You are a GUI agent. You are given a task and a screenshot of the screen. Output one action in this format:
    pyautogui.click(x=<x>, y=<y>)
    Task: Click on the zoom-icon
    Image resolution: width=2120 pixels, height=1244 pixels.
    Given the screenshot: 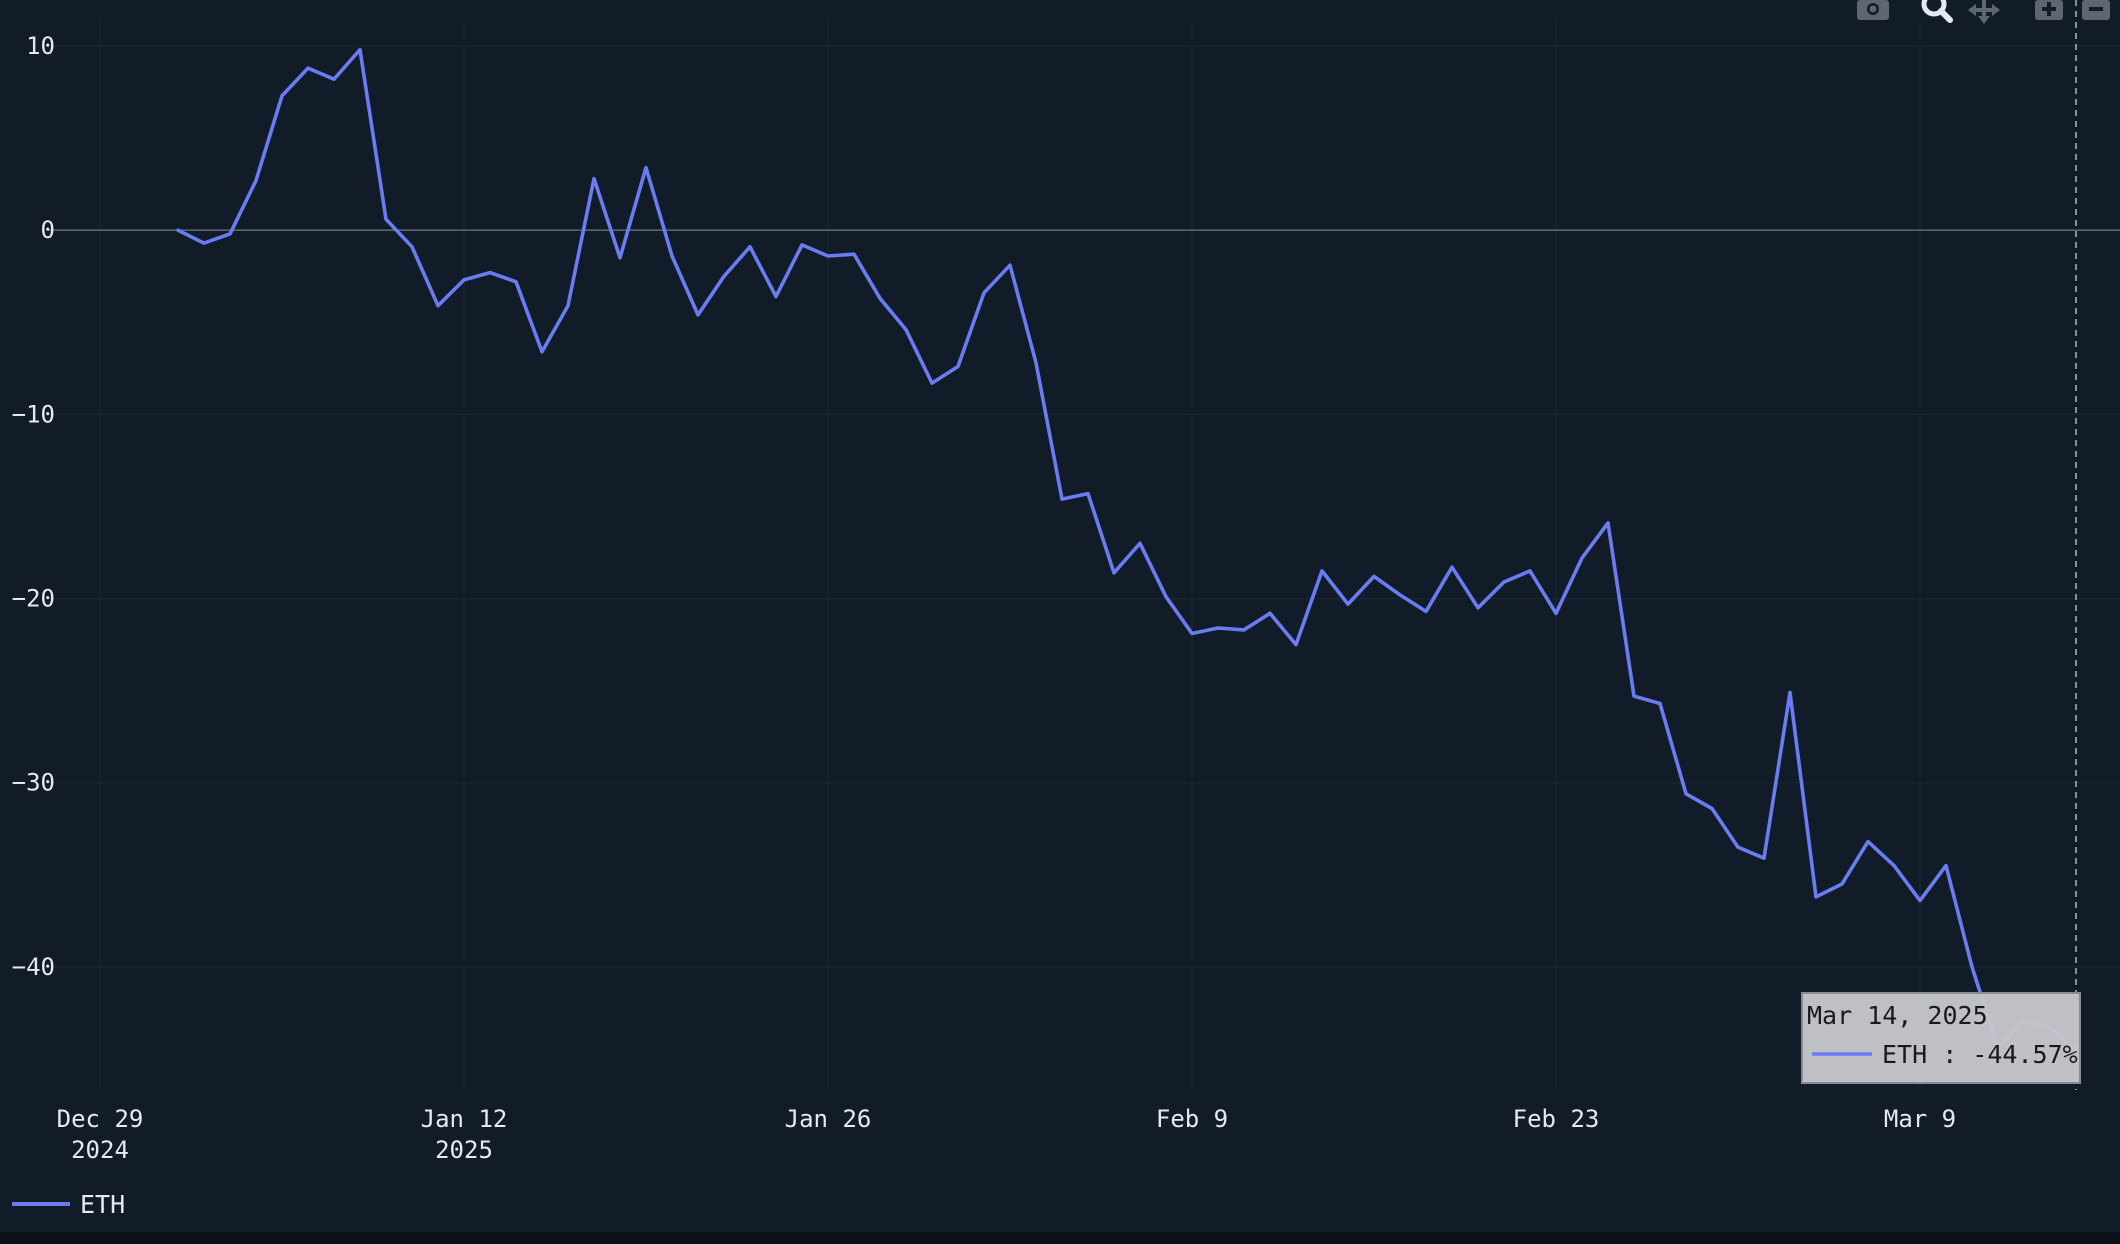 What is the action you would take?
    pyautogui.click(x=1937, y=11)
    